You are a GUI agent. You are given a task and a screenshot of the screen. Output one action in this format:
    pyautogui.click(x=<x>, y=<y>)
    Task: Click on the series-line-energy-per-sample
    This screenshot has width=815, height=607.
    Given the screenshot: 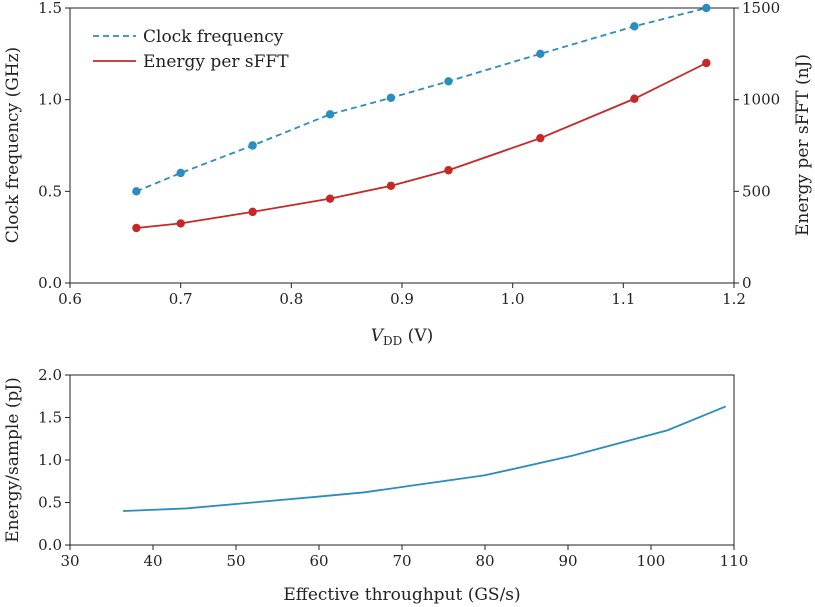 What is the action you would take?
    pyautogui.click(x=425, y=458)
    